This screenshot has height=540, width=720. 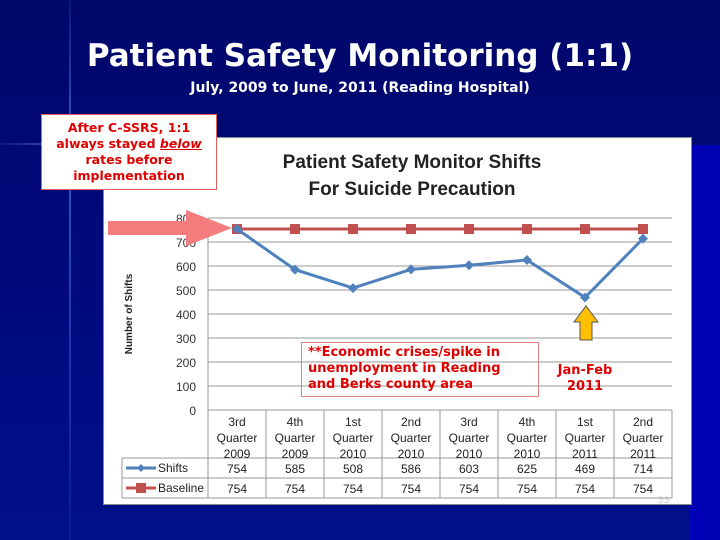 I want to click on y-axis-label: Number of Shifts, so click(x=129, y=313).